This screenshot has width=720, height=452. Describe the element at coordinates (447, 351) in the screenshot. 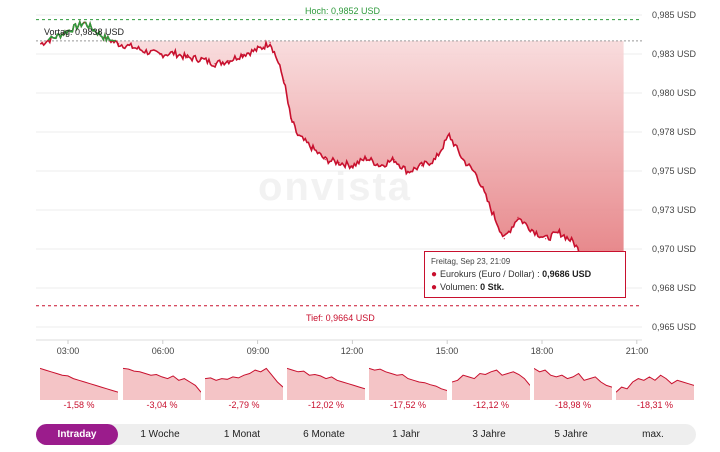

I see `x-tick-label: 15:00` at that location.